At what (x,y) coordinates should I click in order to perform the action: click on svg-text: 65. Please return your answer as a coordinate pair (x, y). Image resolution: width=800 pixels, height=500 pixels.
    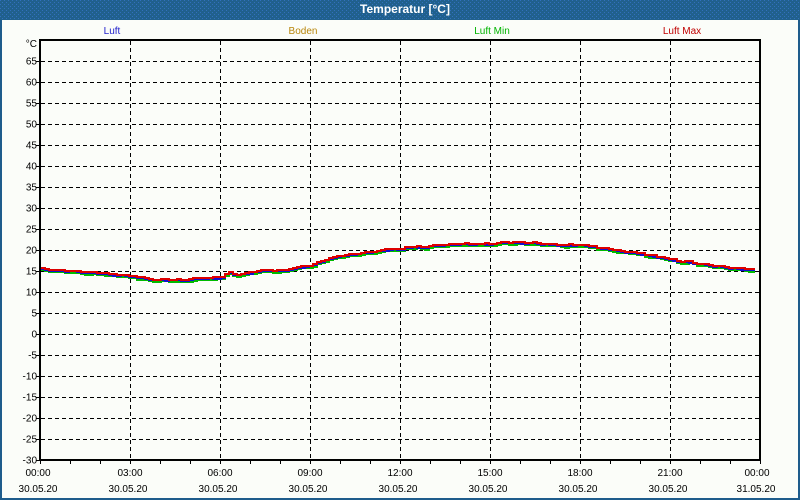
    Looking at the image, I should click on (32, 62).